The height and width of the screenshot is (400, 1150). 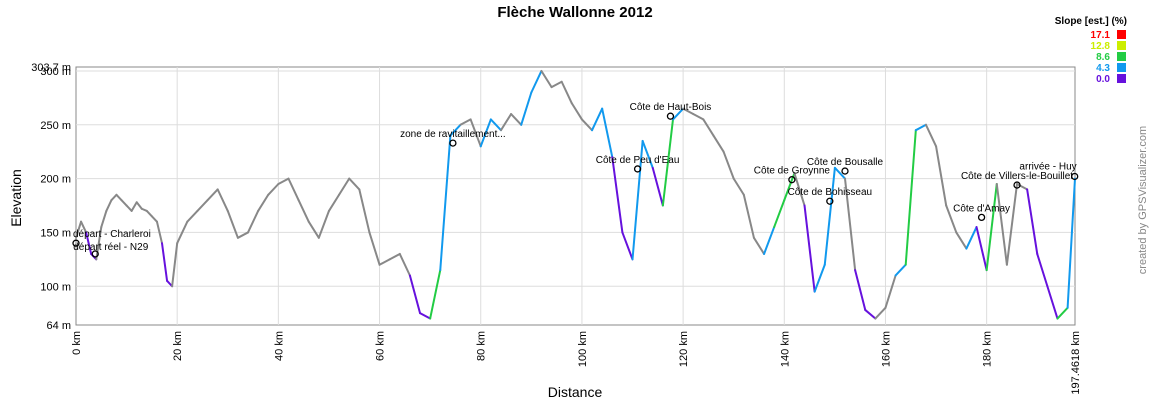 I want to click on x-tick-label: 180 km, so click(x=988, y=349).